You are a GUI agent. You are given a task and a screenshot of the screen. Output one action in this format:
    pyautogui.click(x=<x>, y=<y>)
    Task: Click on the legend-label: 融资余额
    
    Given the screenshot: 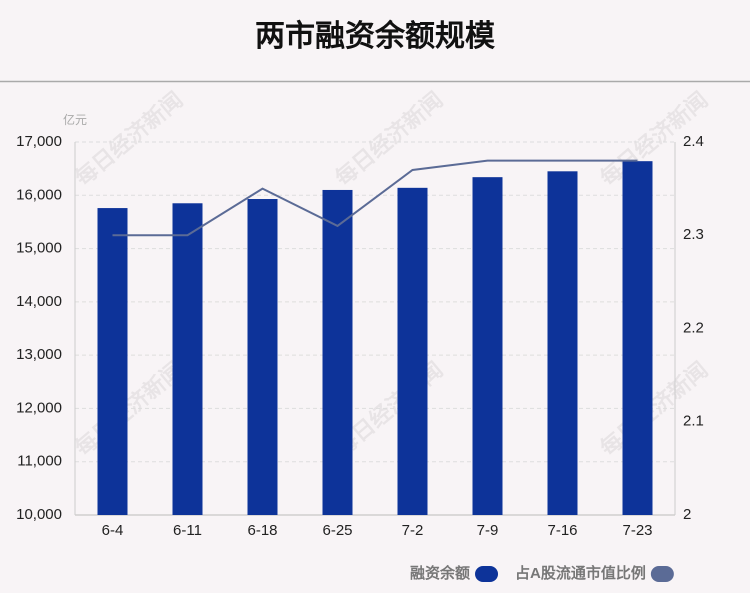 What is the action you would take?
    pyautogui.click(x=440, y=573)
    